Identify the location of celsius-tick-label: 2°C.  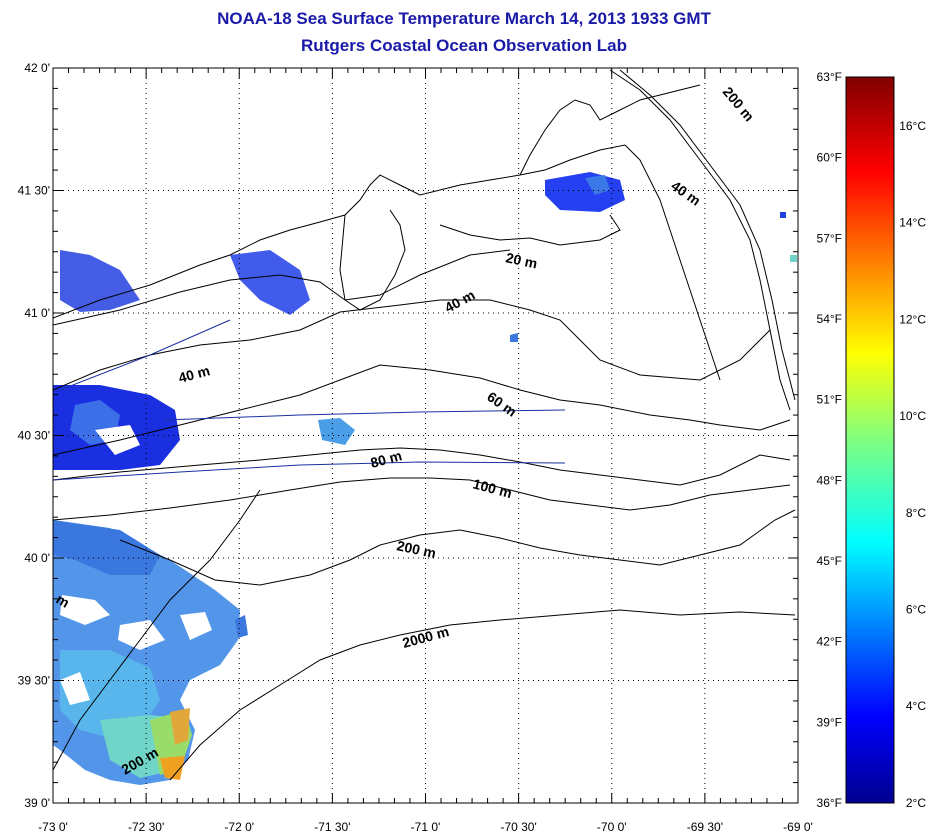
(916, 803).